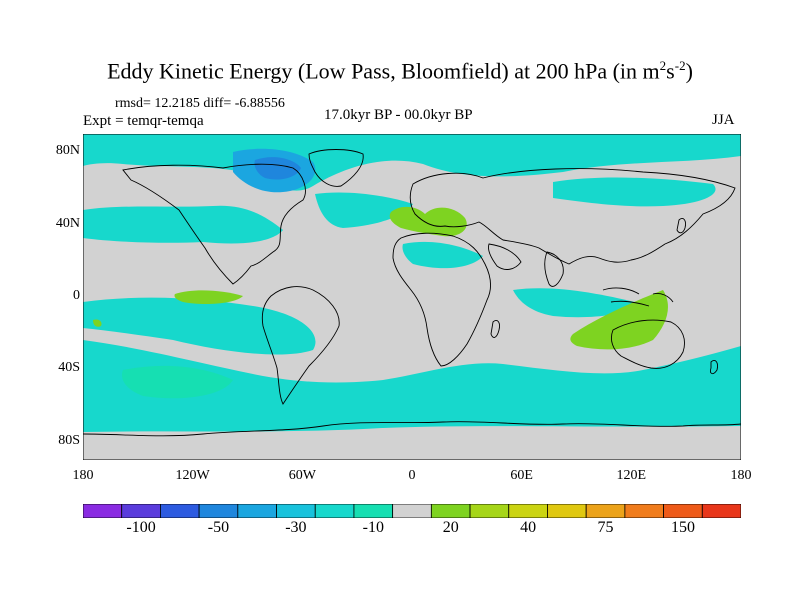 This screenshot has height=600, width=800. I want to click on coast-greenland, so click(336, 168).